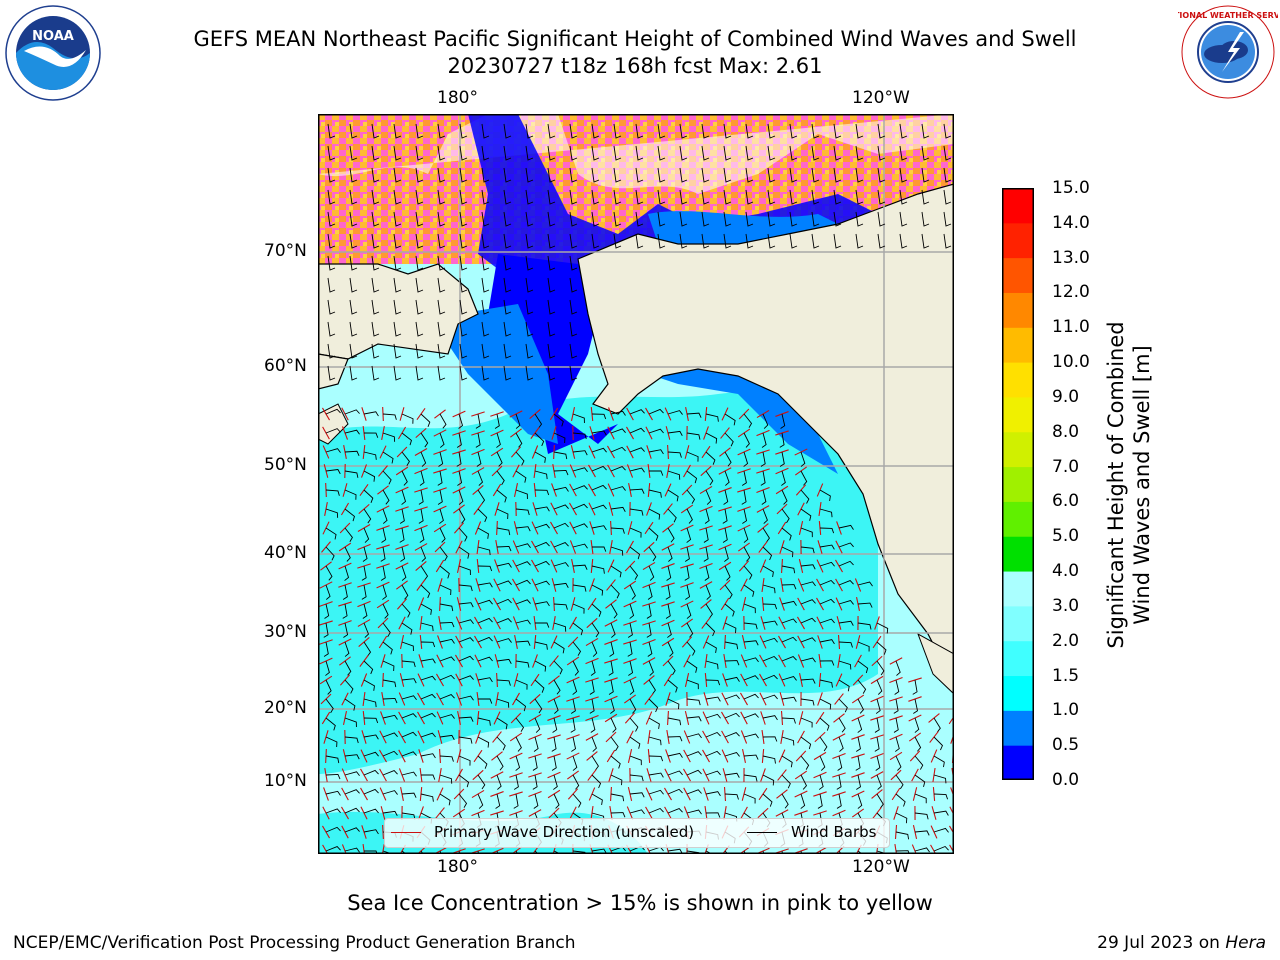 The height and width of the screenshot is (960, 1280). Describe the element at coordinates (53, 53) in the screenshot. I see `noaa-logo-icon: NOAA` at that location.